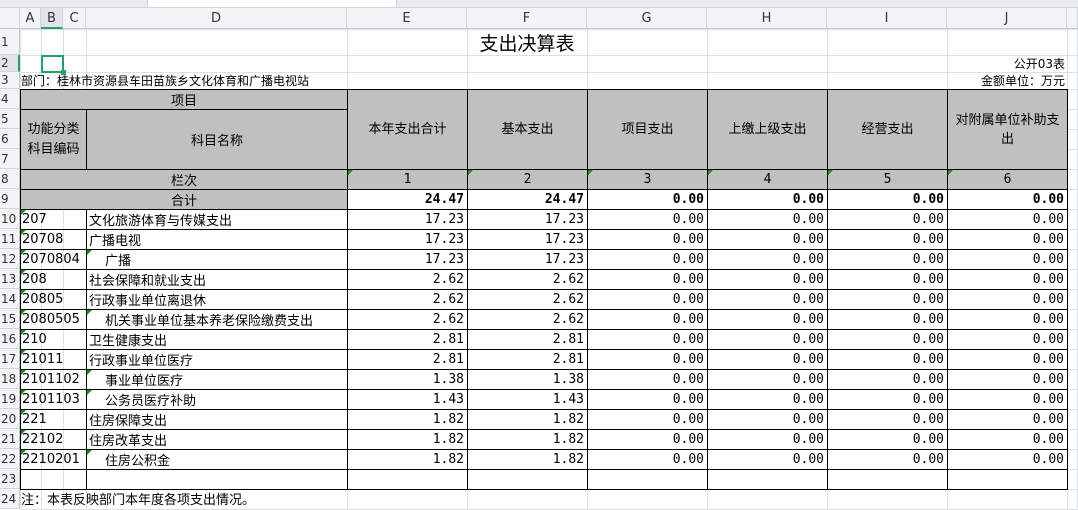 The height and width of the screenshot is (510, 1078). Describe the element at coordinates (527, 379) in the screenshot. I see `row-value: 1.38` at that location.